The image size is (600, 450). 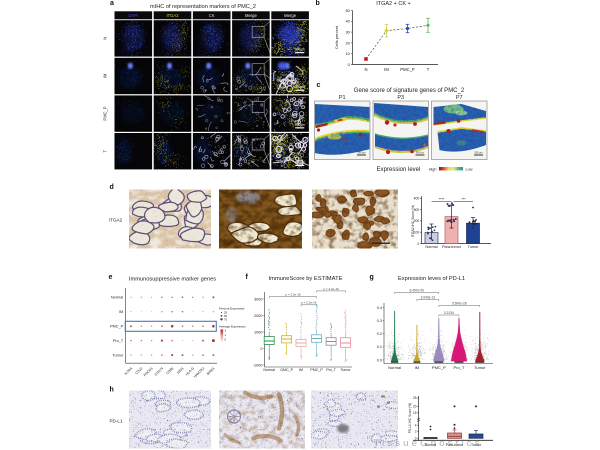 I want to click on svg-text: ITGA2 IHC Score (%), so click(x=413, y=221).